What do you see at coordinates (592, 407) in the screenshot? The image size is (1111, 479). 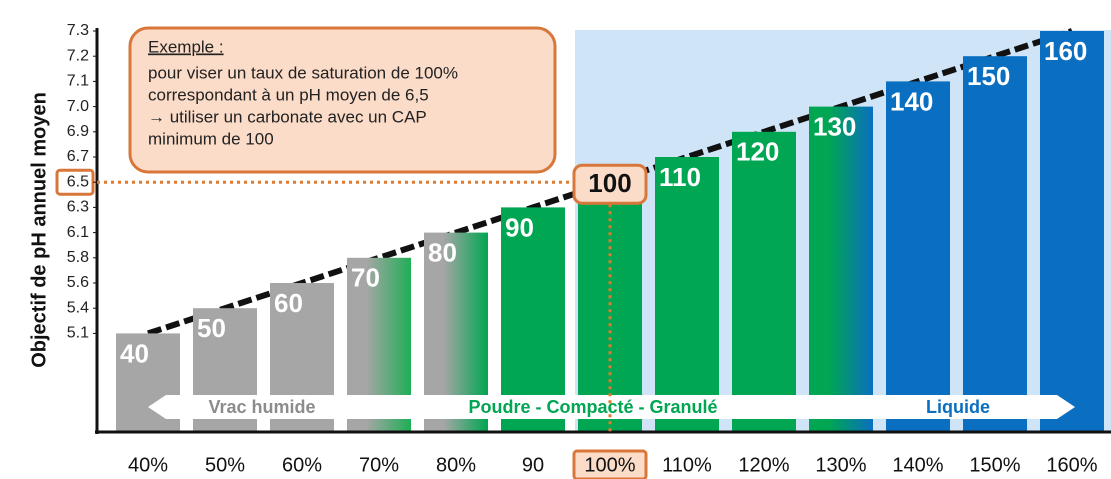 I see `band-label: Poudre - Compacté - Granulé` at bounding box center [592, 407].